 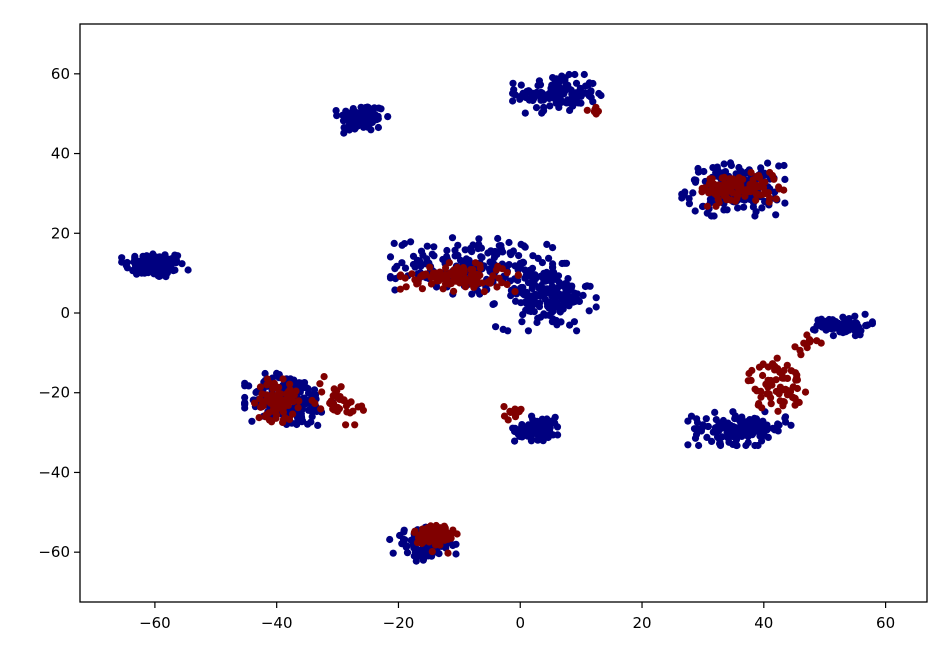 What do you see at coordinates (155, 623) in the screenshot?
I see `x-tick-label: −60` at bounding box center [155, 623].